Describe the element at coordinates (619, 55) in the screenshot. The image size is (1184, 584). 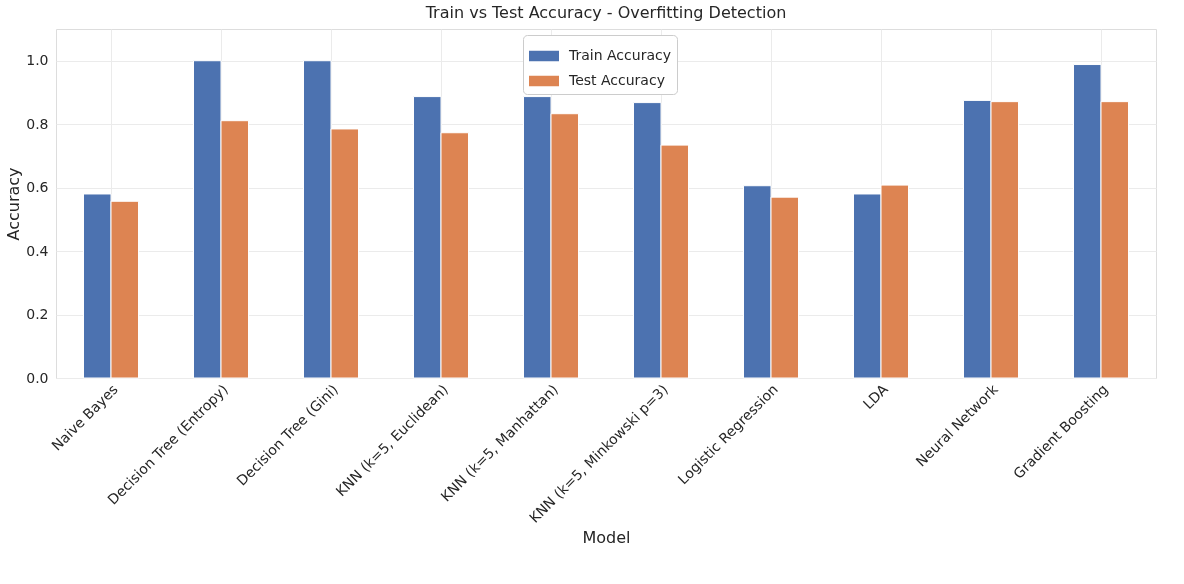
I see `legend-label: Train Accuracy` at that location.